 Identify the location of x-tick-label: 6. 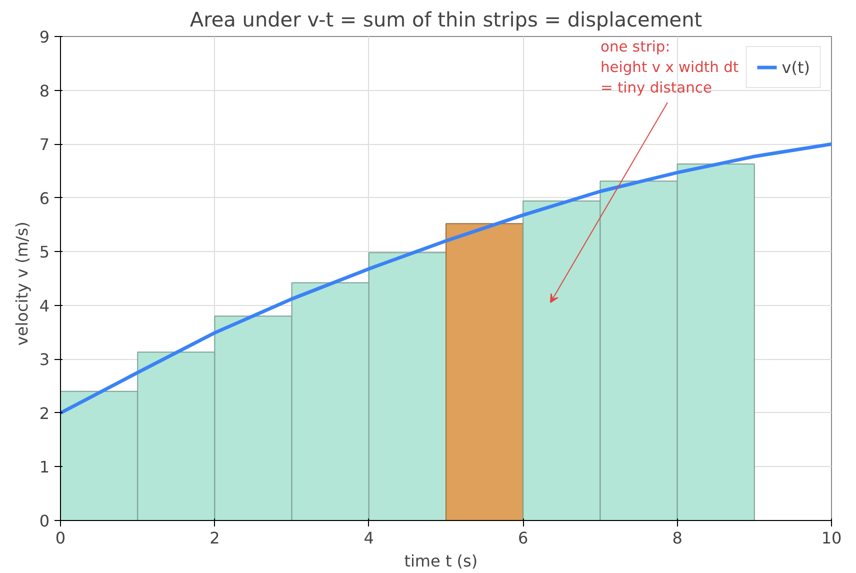
(523, 538).